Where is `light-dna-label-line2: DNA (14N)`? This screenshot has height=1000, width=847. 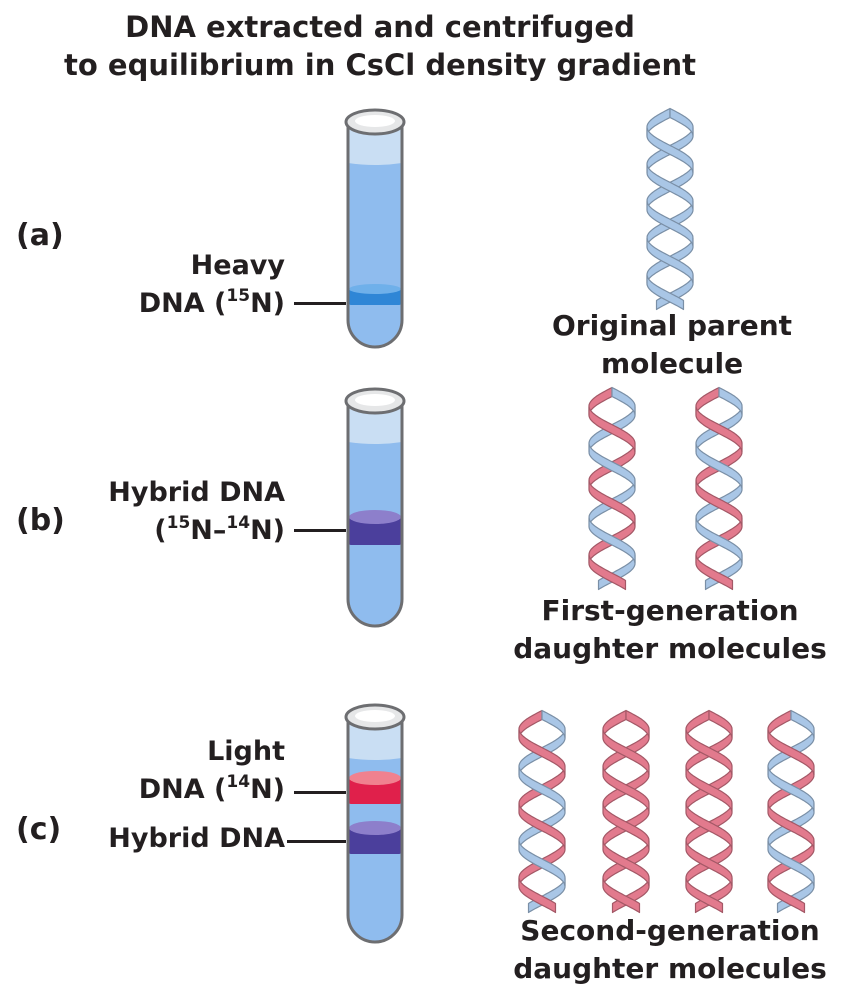
light-dna-label-line2: DNA (14N) is located at coordinates (211, 788).